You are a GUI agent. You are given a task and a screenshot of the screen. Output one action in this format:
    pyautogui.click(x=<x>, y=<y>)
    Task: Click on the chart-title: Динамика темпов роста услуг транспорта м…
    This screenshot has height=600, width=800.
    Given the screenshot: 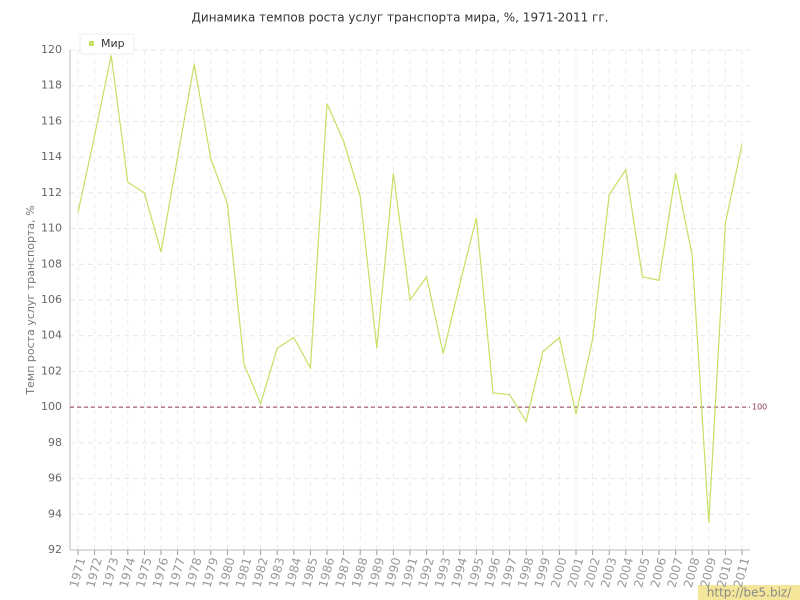 What is the action you would take?
    pyautogui.click(x=400, y=18)
    